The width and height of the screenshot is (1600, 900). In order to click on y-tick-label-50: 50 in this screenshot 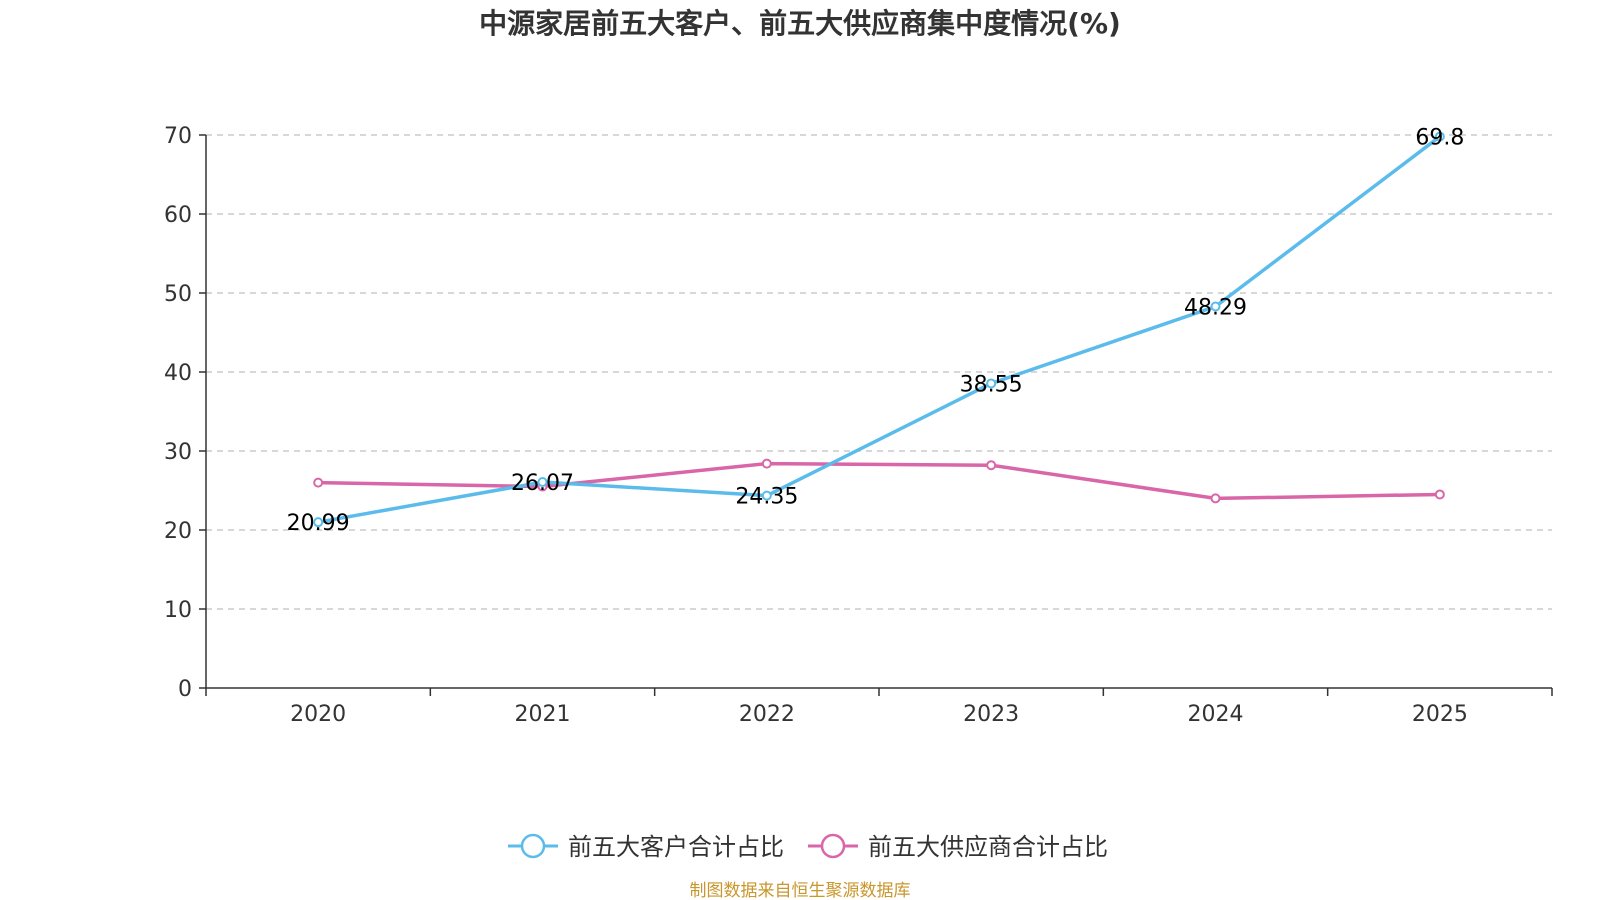, I will do `click(178, 294)`.